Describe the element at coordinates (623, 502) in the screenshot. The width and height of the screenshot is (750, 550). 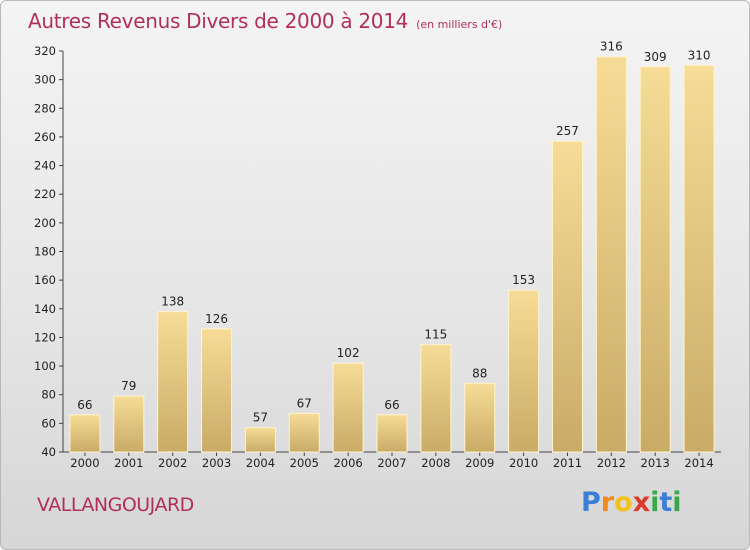
I see `logo-letter: o` at that location.